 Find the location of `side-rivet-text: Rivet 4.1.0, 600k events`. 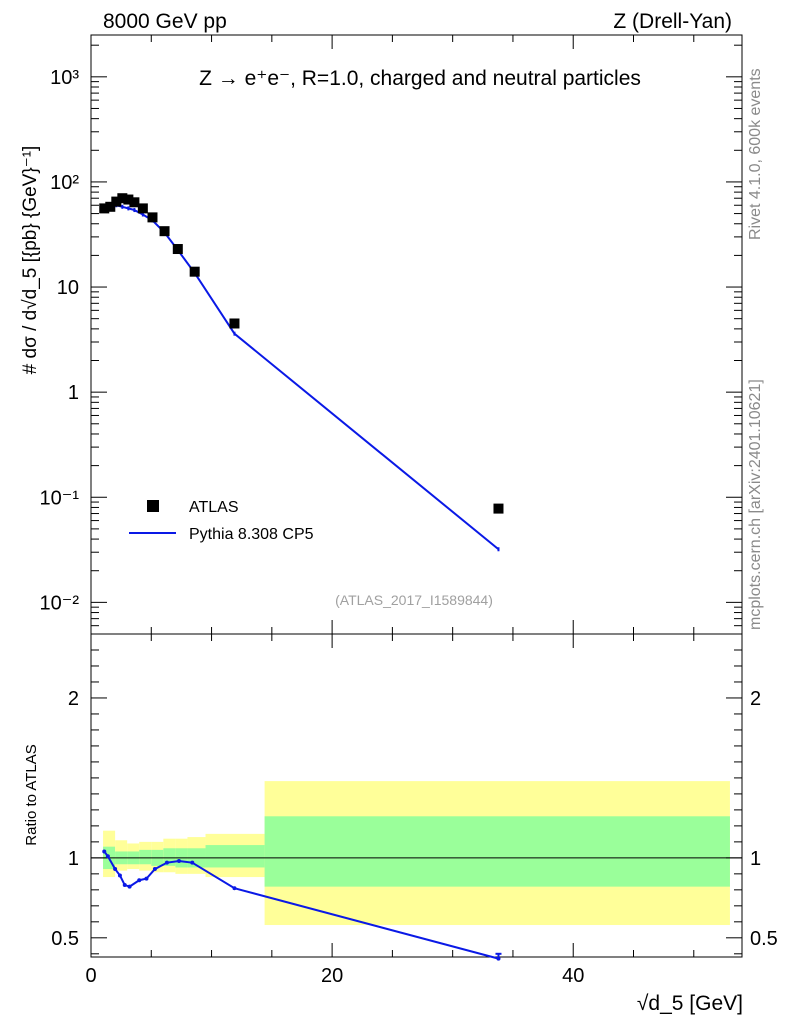

side-rivet-text: Rivet 4.1.0, 600k events is located at coordinates (755, 154).